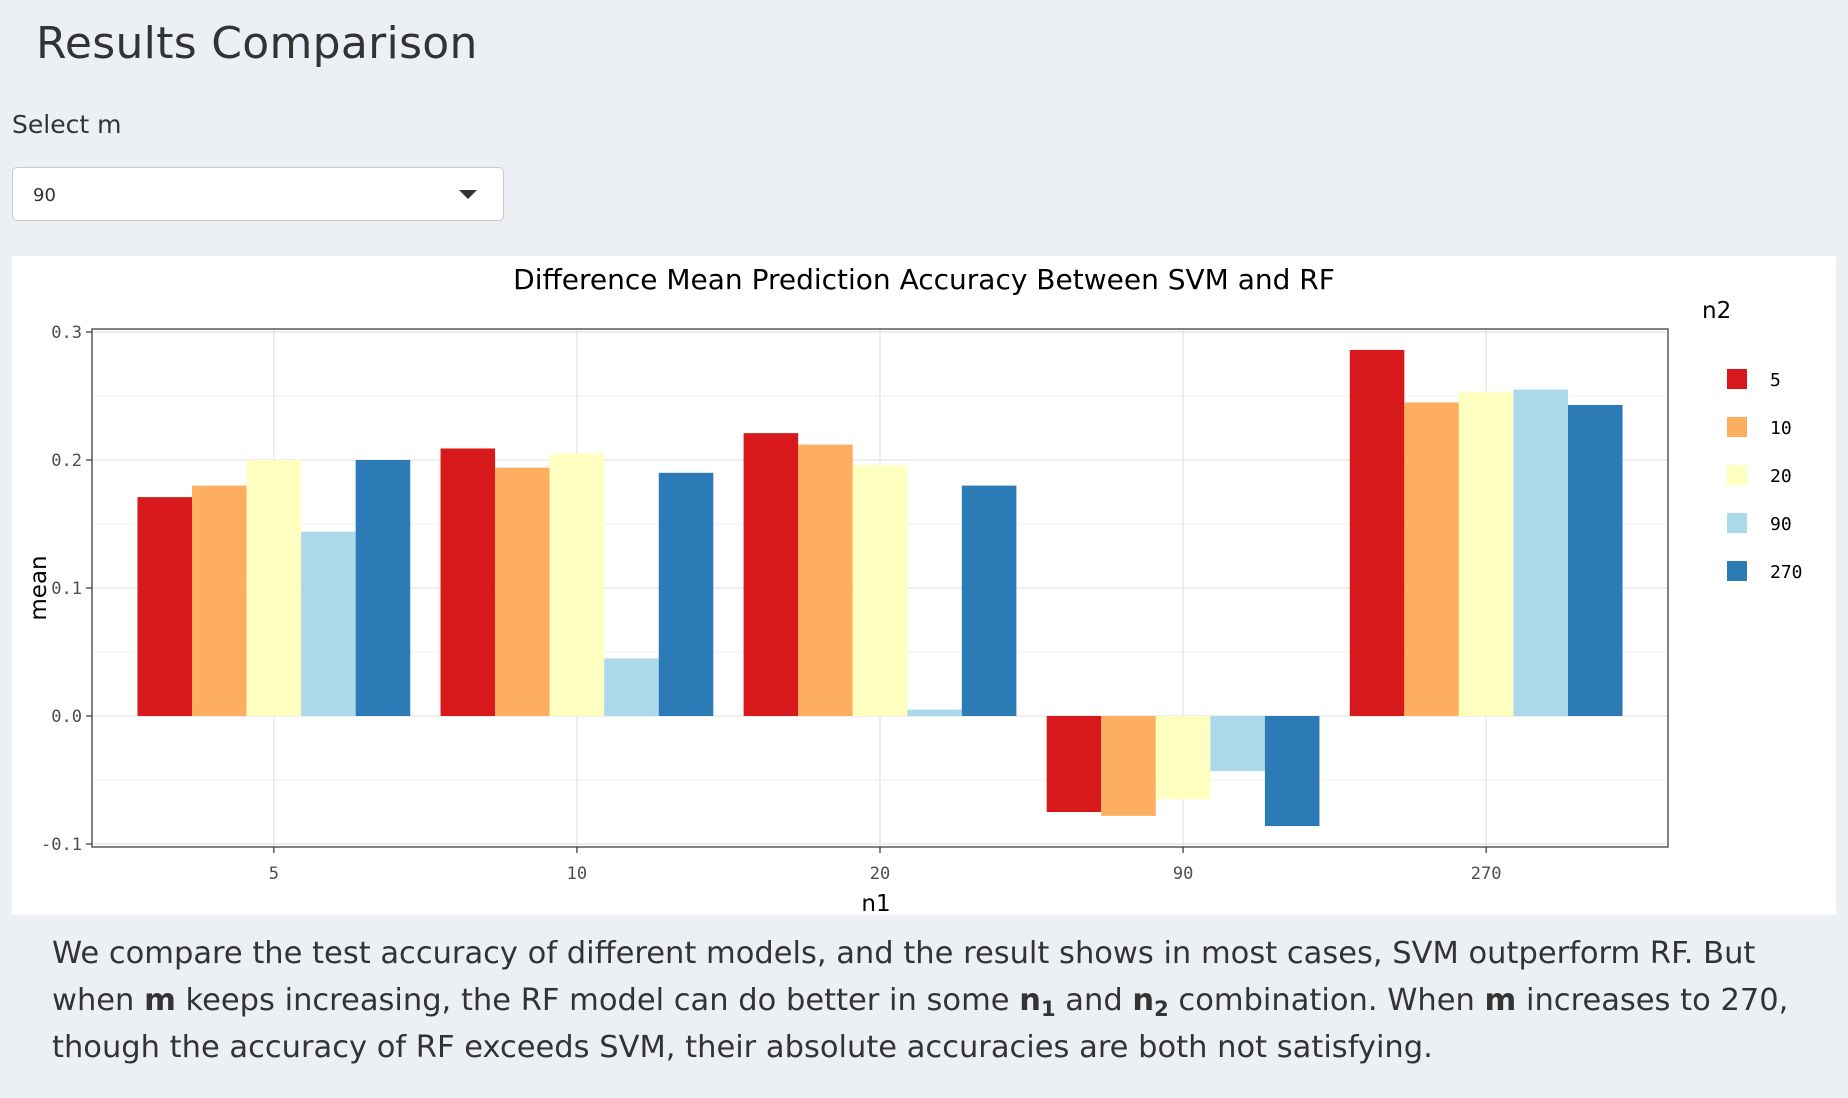  Describe the element at coordinates (257, 43) in the screenshot. I see `page-title: Results Comparison` at that location.